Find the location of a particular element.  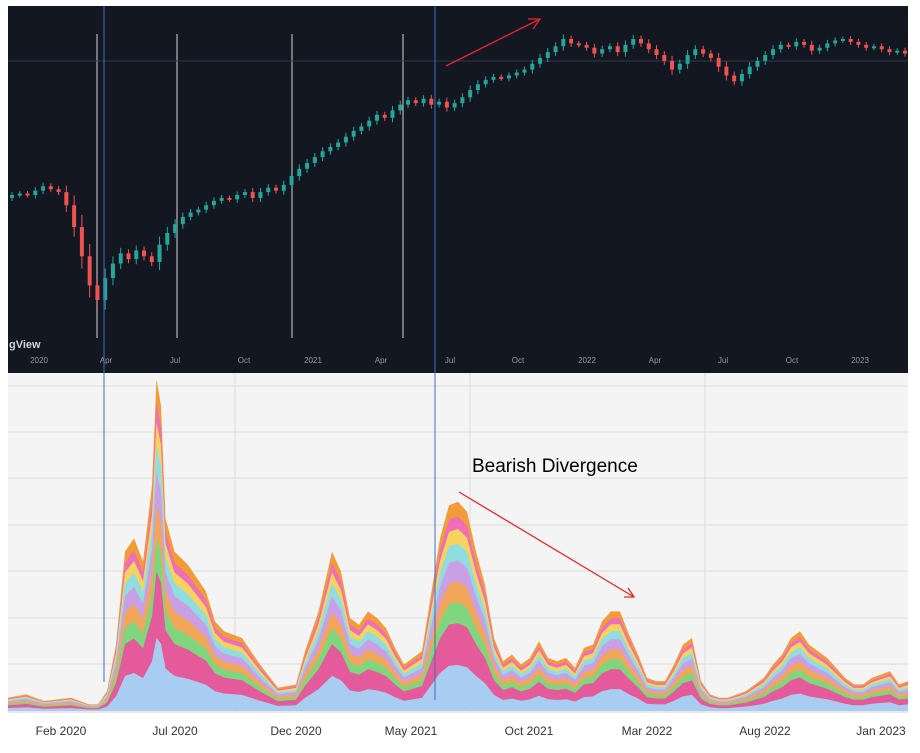

x-tick-label: 2022 is located at coordinates (587, 360).